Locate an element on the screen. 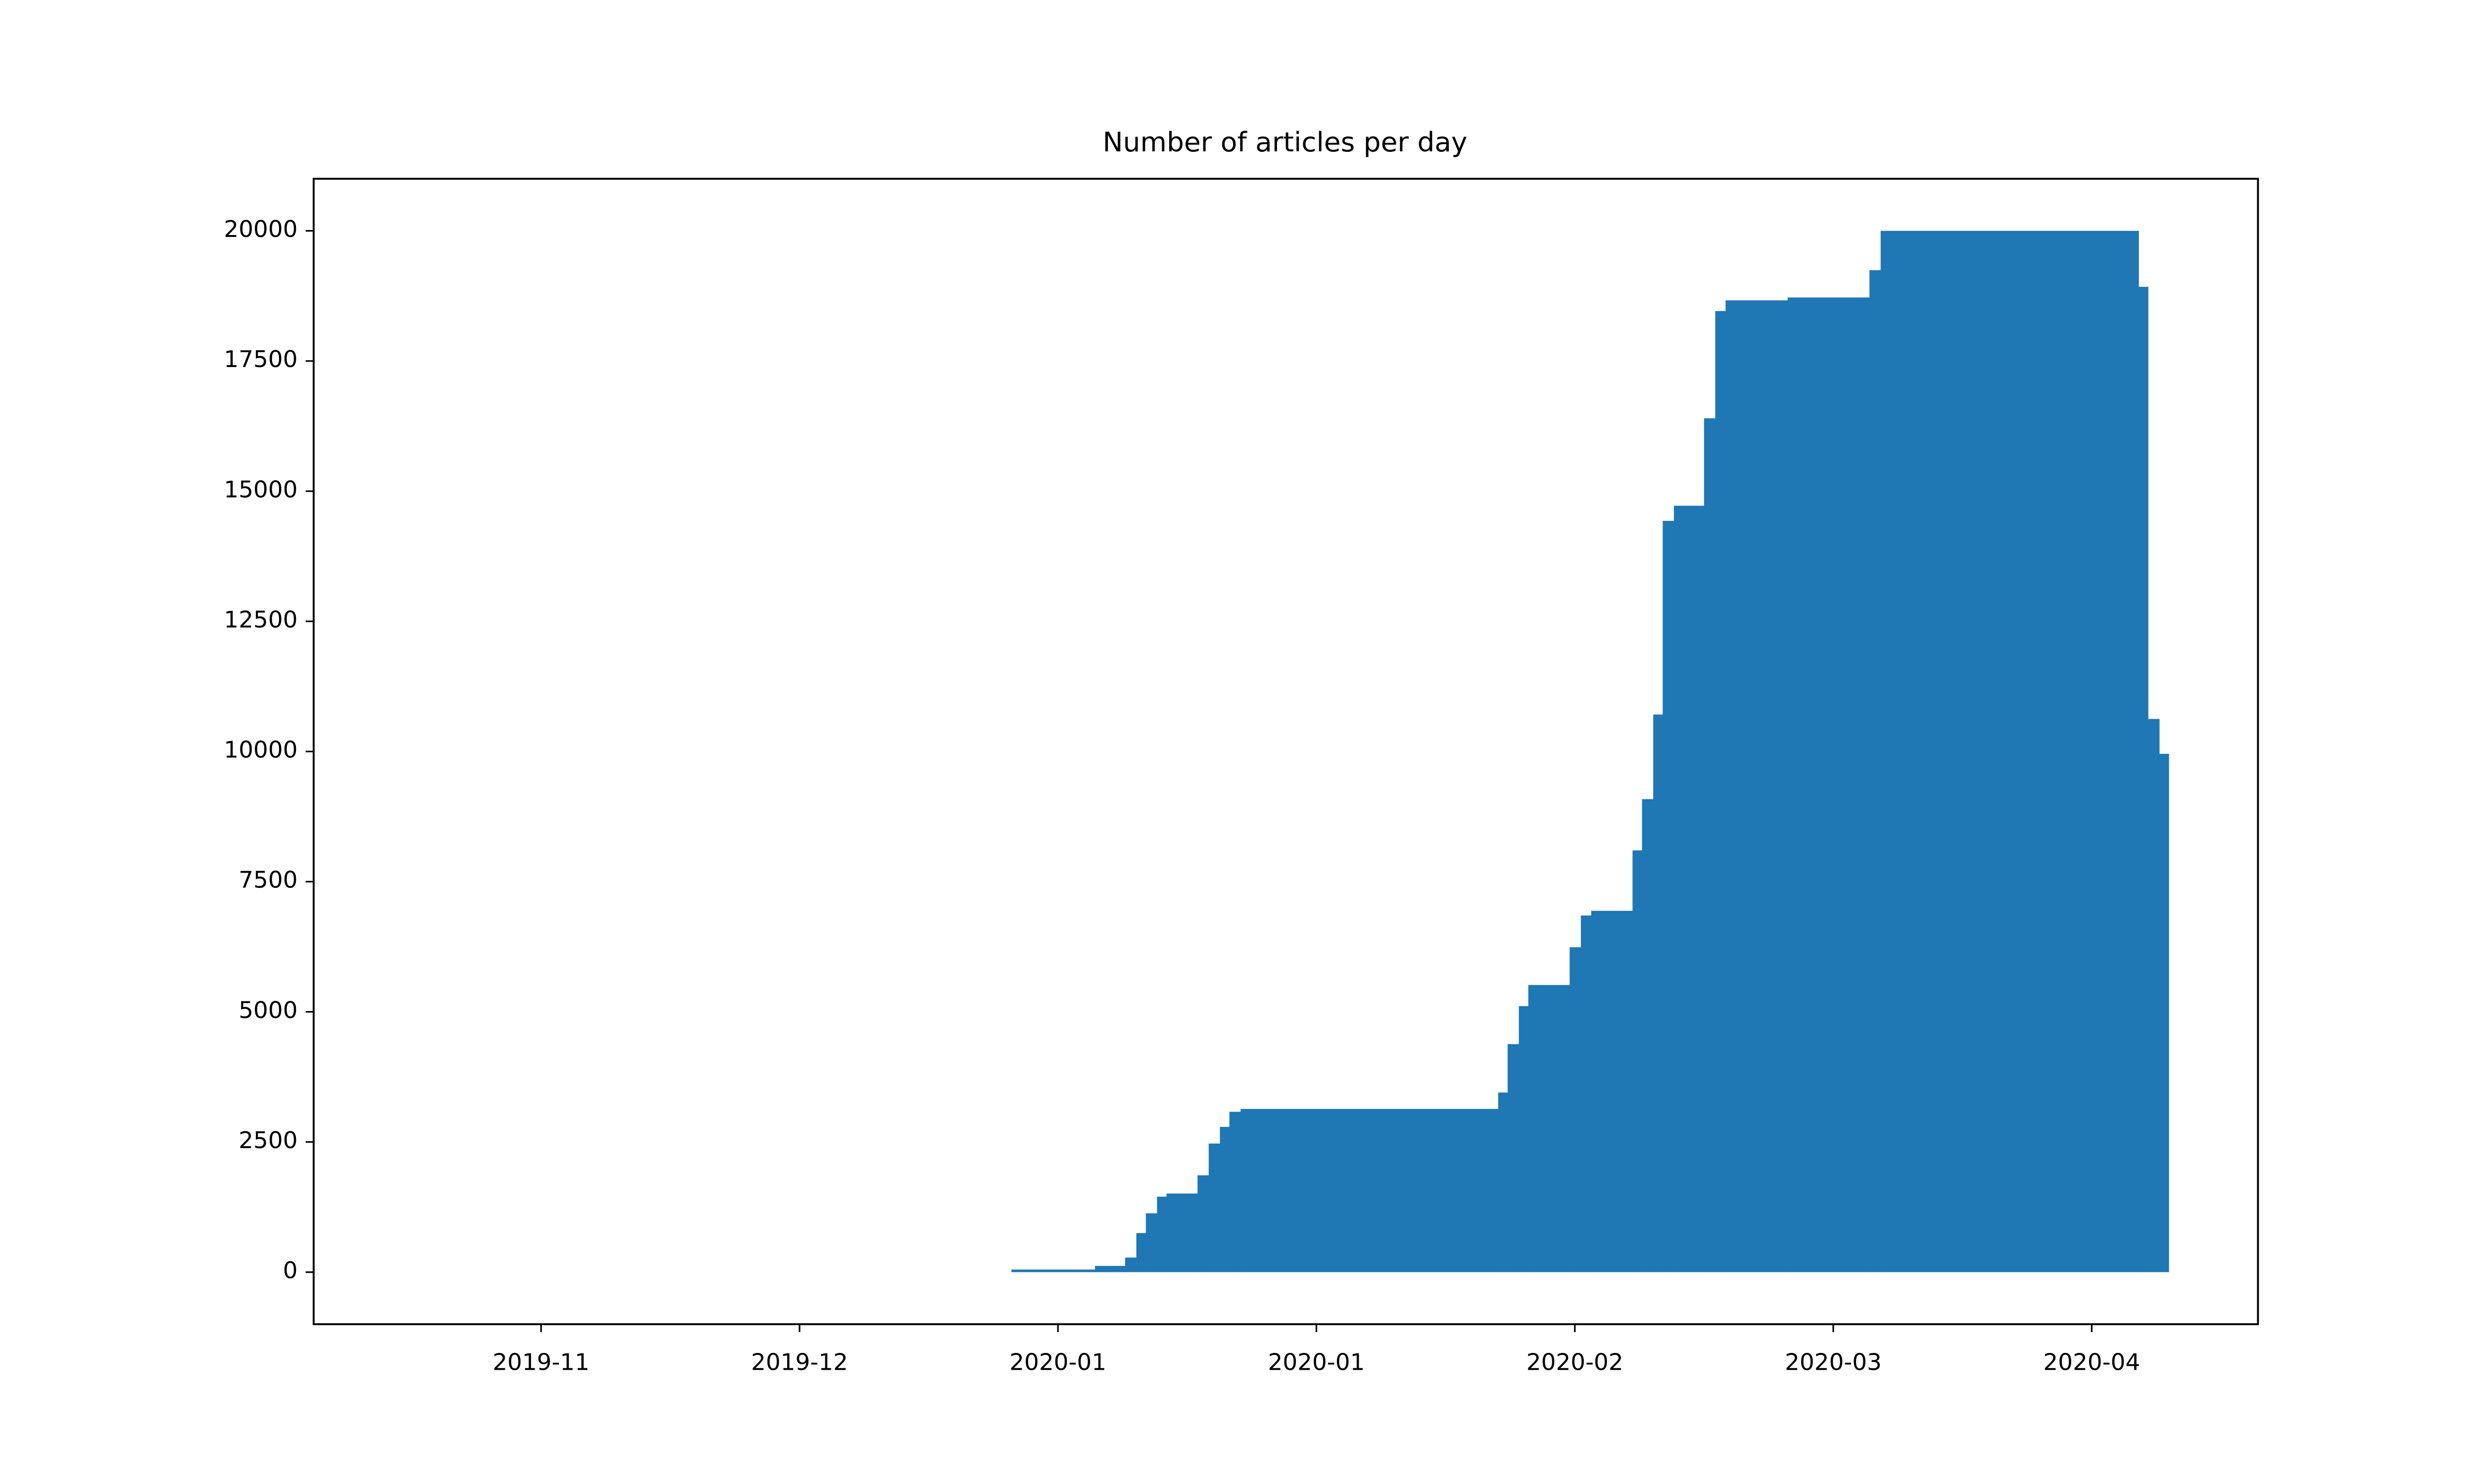 This screenshot has height=1484, width=2474. chart-title: Number of articles per day is located at coordinates (1285, 142).